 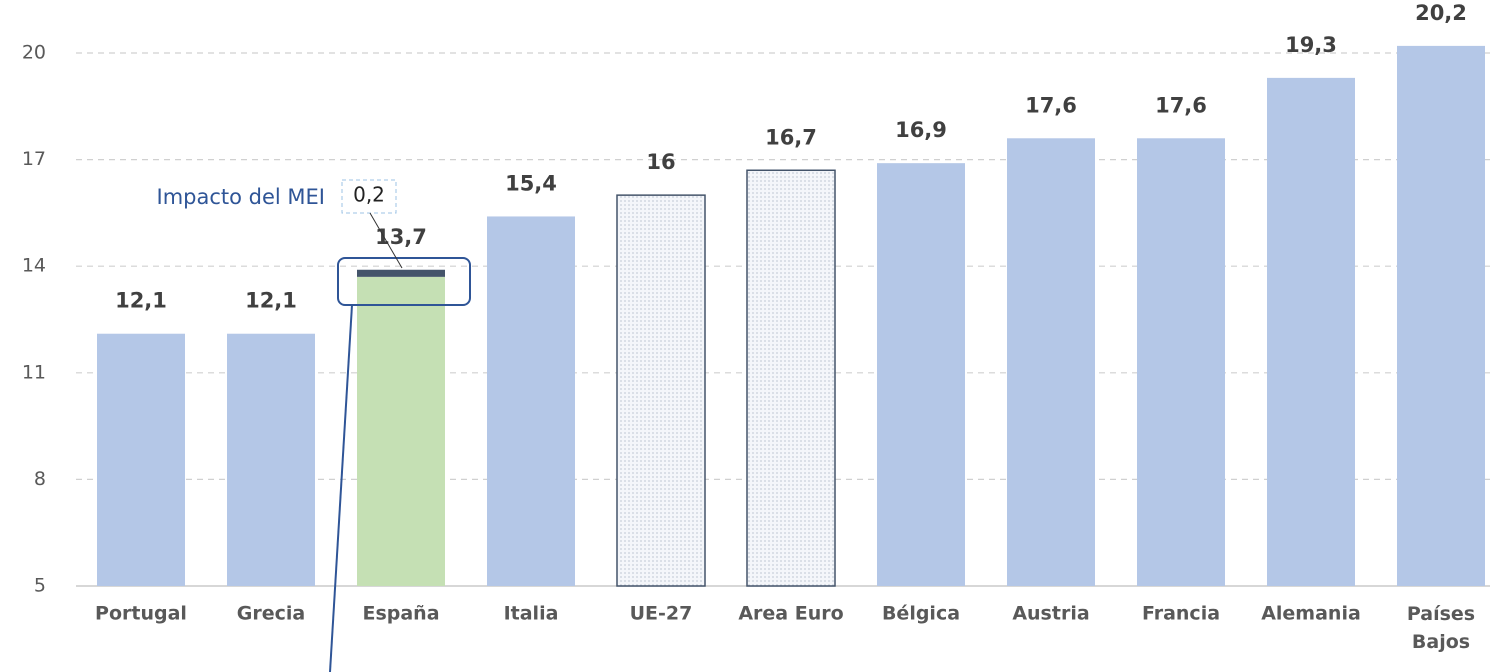 I want to click on annotation-name: Impacto del MEI, so click(x=241, y=197).